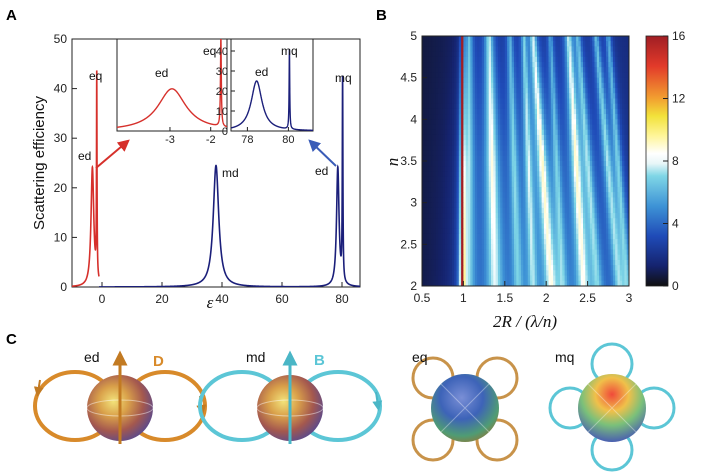  Describe the element at coordinates (413, 286) in the screenshot. I see `b-ytick-label: 2` at that location.